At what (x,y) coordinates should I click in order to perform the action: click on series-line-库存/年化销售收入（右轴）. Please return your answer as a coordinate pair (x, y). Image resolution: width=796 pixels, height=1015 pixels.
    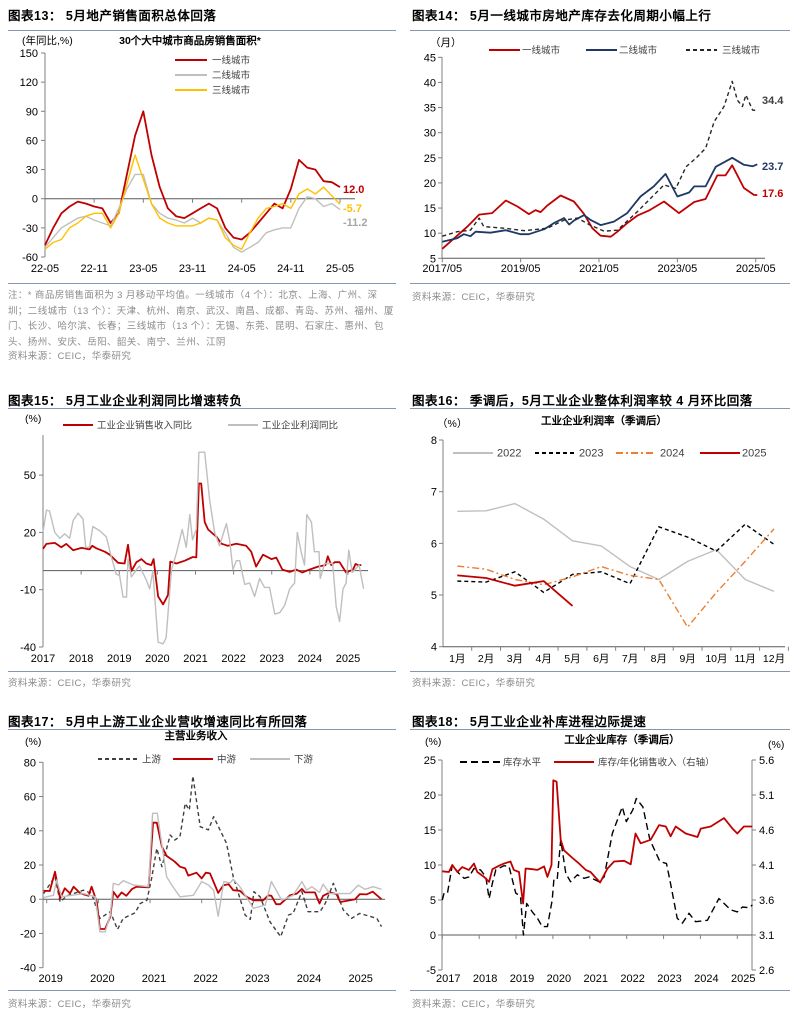
    Looking at the image, I should click on (597, 842).